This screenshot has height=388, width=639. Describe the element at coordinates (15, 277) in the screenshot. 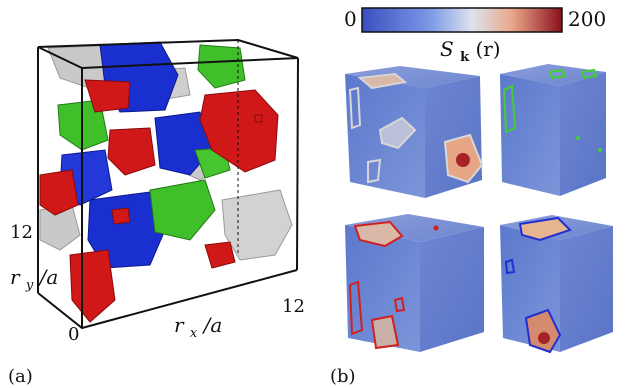

I see `ylabel-main: r` at that location.